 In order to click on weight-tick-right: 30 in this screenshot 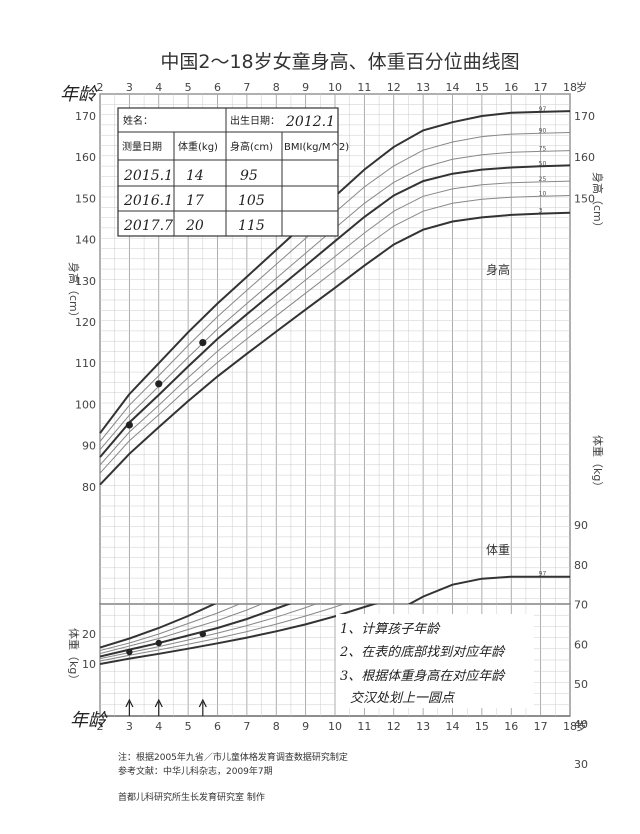, I will do `click(581, 764)`.